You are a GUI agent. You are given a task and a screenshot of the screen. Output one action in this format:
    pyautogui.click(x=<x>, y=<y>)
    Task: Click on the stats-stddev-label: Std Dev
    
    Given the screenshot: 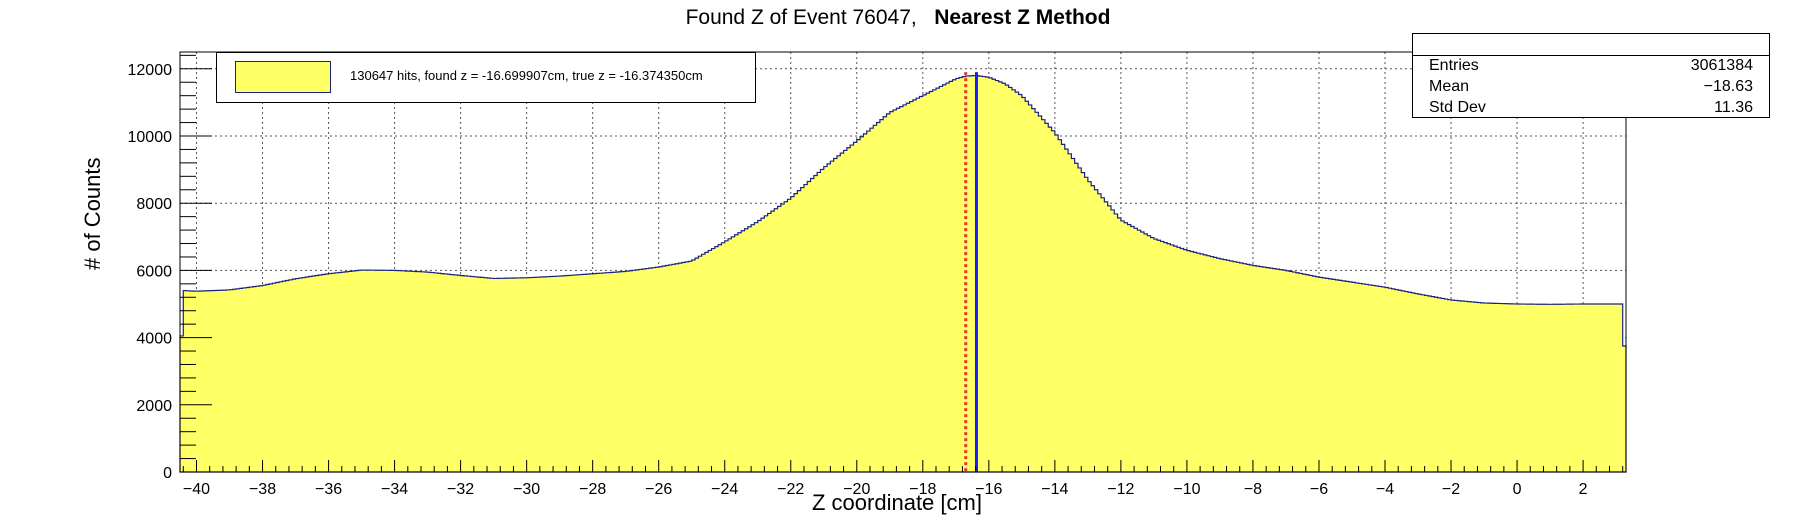 What is the action you would take?
    pyautogui.click(x=1457, y=107)
    